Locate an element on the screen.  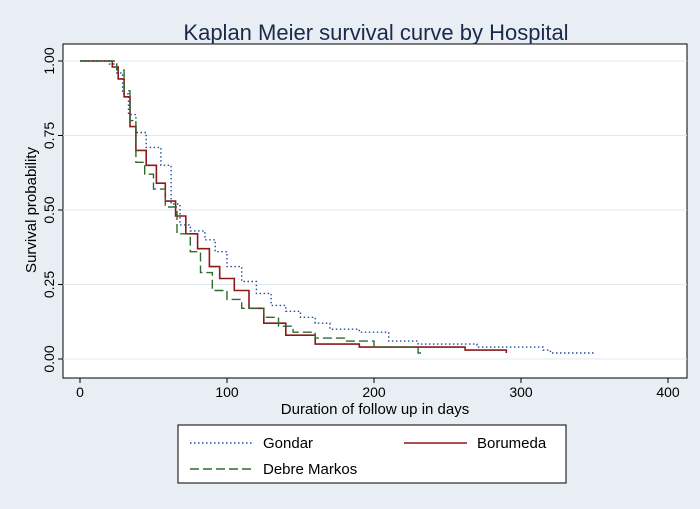
y-tick-label: 0.75 is located at coordinates (49, 135).